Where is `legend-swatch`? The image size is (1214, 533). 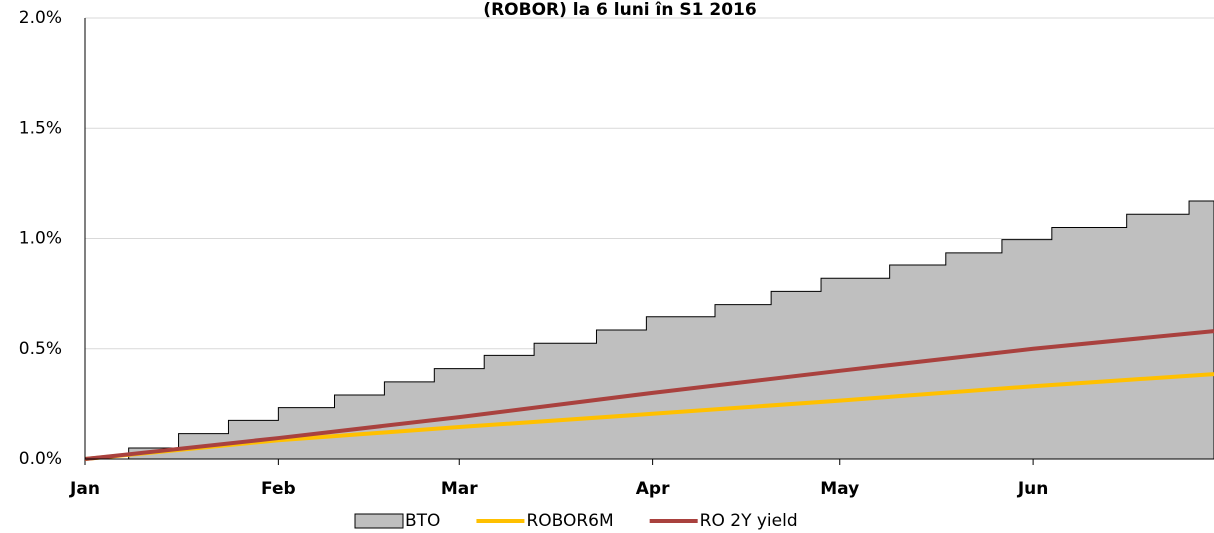
legend-swatch is located at coordinates (379, 521).